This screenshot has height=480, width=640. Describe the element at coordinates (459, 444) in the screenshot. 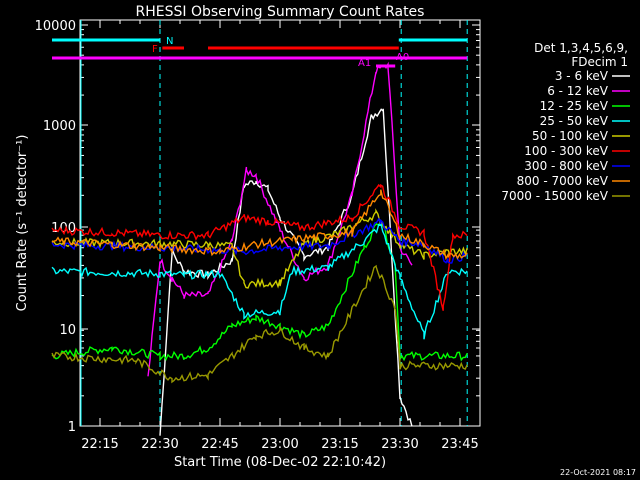

I see `x-tick-label: 23:45` at that location.